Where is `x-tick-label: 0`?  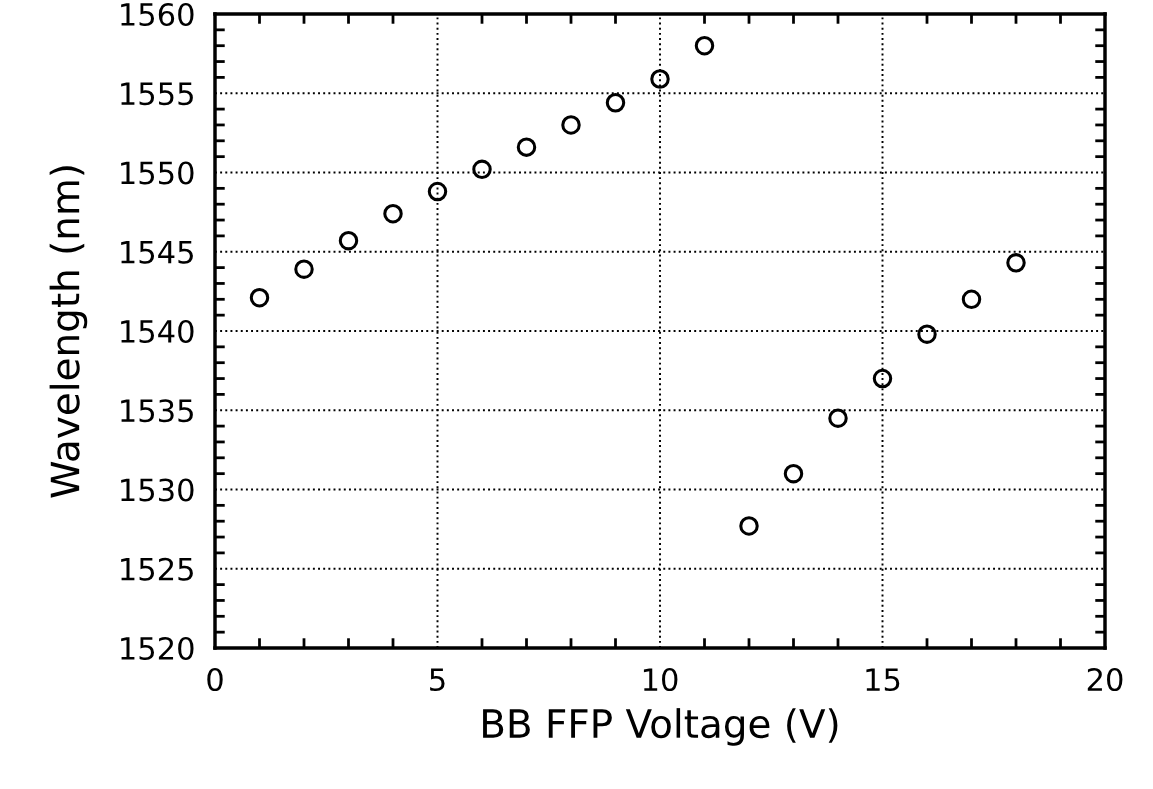 x-tick-label: 0 is located at coordinates (215, 679).